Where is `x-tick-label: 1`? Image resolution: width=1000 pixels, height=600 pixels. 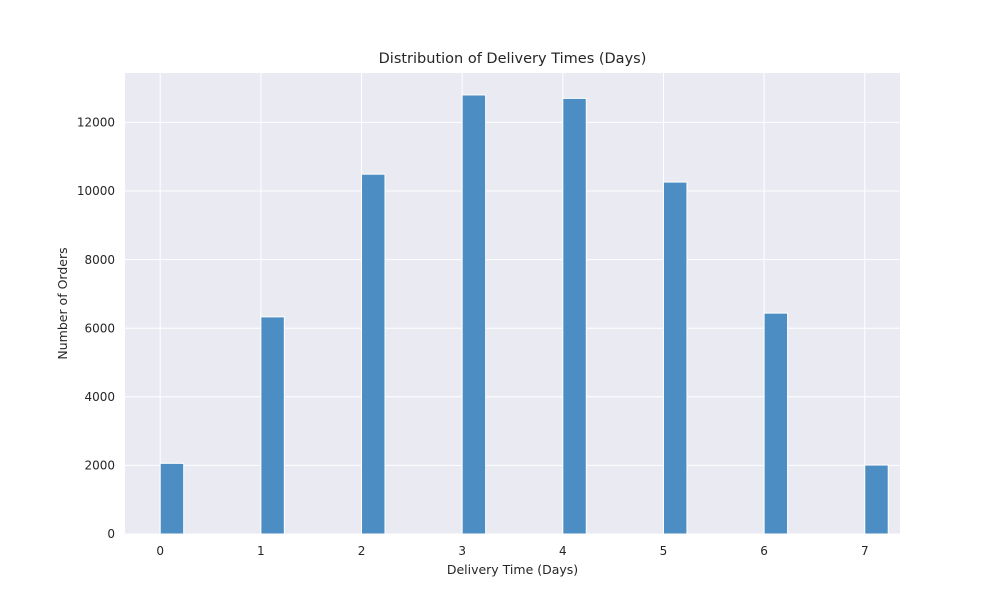
x-tick-label: 1 is located at coordinates (261, 551).